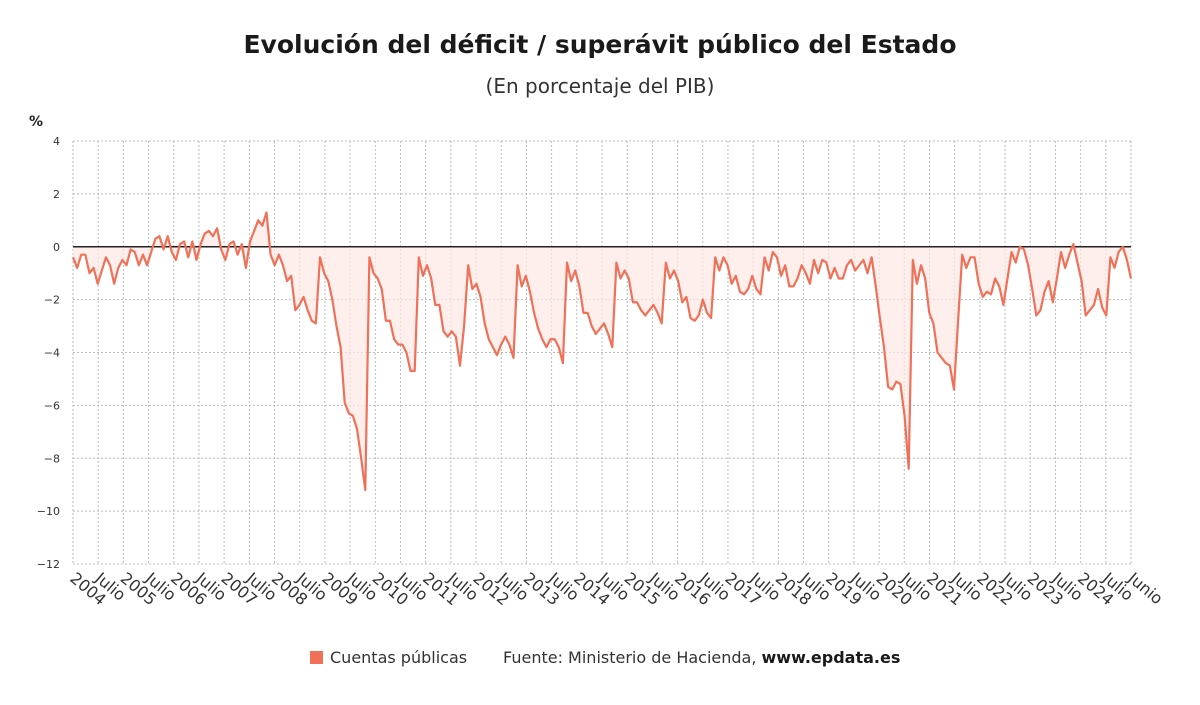 The width and height of the screenshot is (1200, 705). What do you see at coordinates (600, 86) in the screenshot?
I see `chart-subtitle: (En porcentaje del PIB)` at bounding box center [600, 86].